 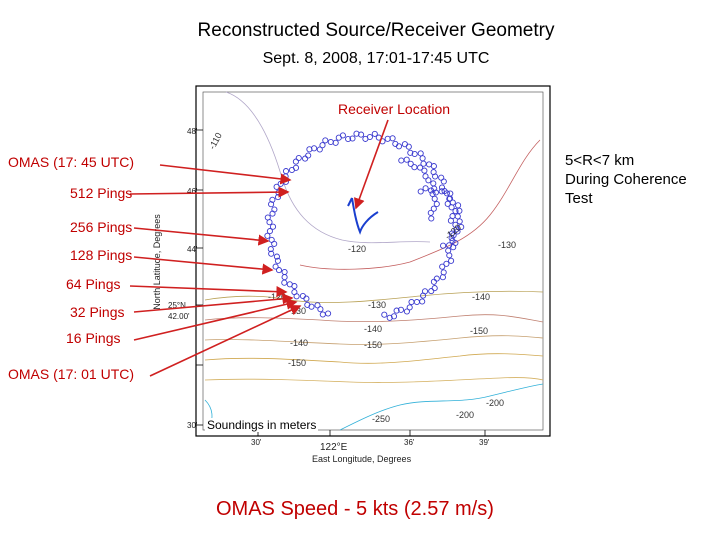 What do you see at coordinates (192, 131) in the screenshot?
I see `y-tick-1: 48'` at bounding box center [192, 131].